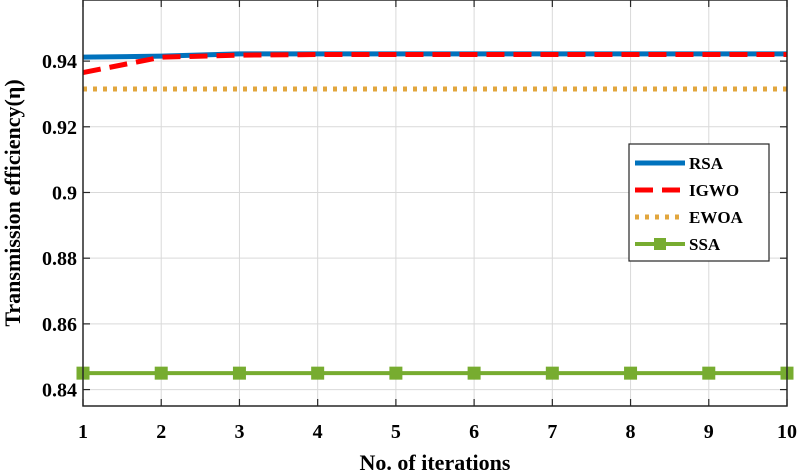  Describe the element at coordinates (161, 432) in the screenshot. I see `x-tick-label: 2` at that location.